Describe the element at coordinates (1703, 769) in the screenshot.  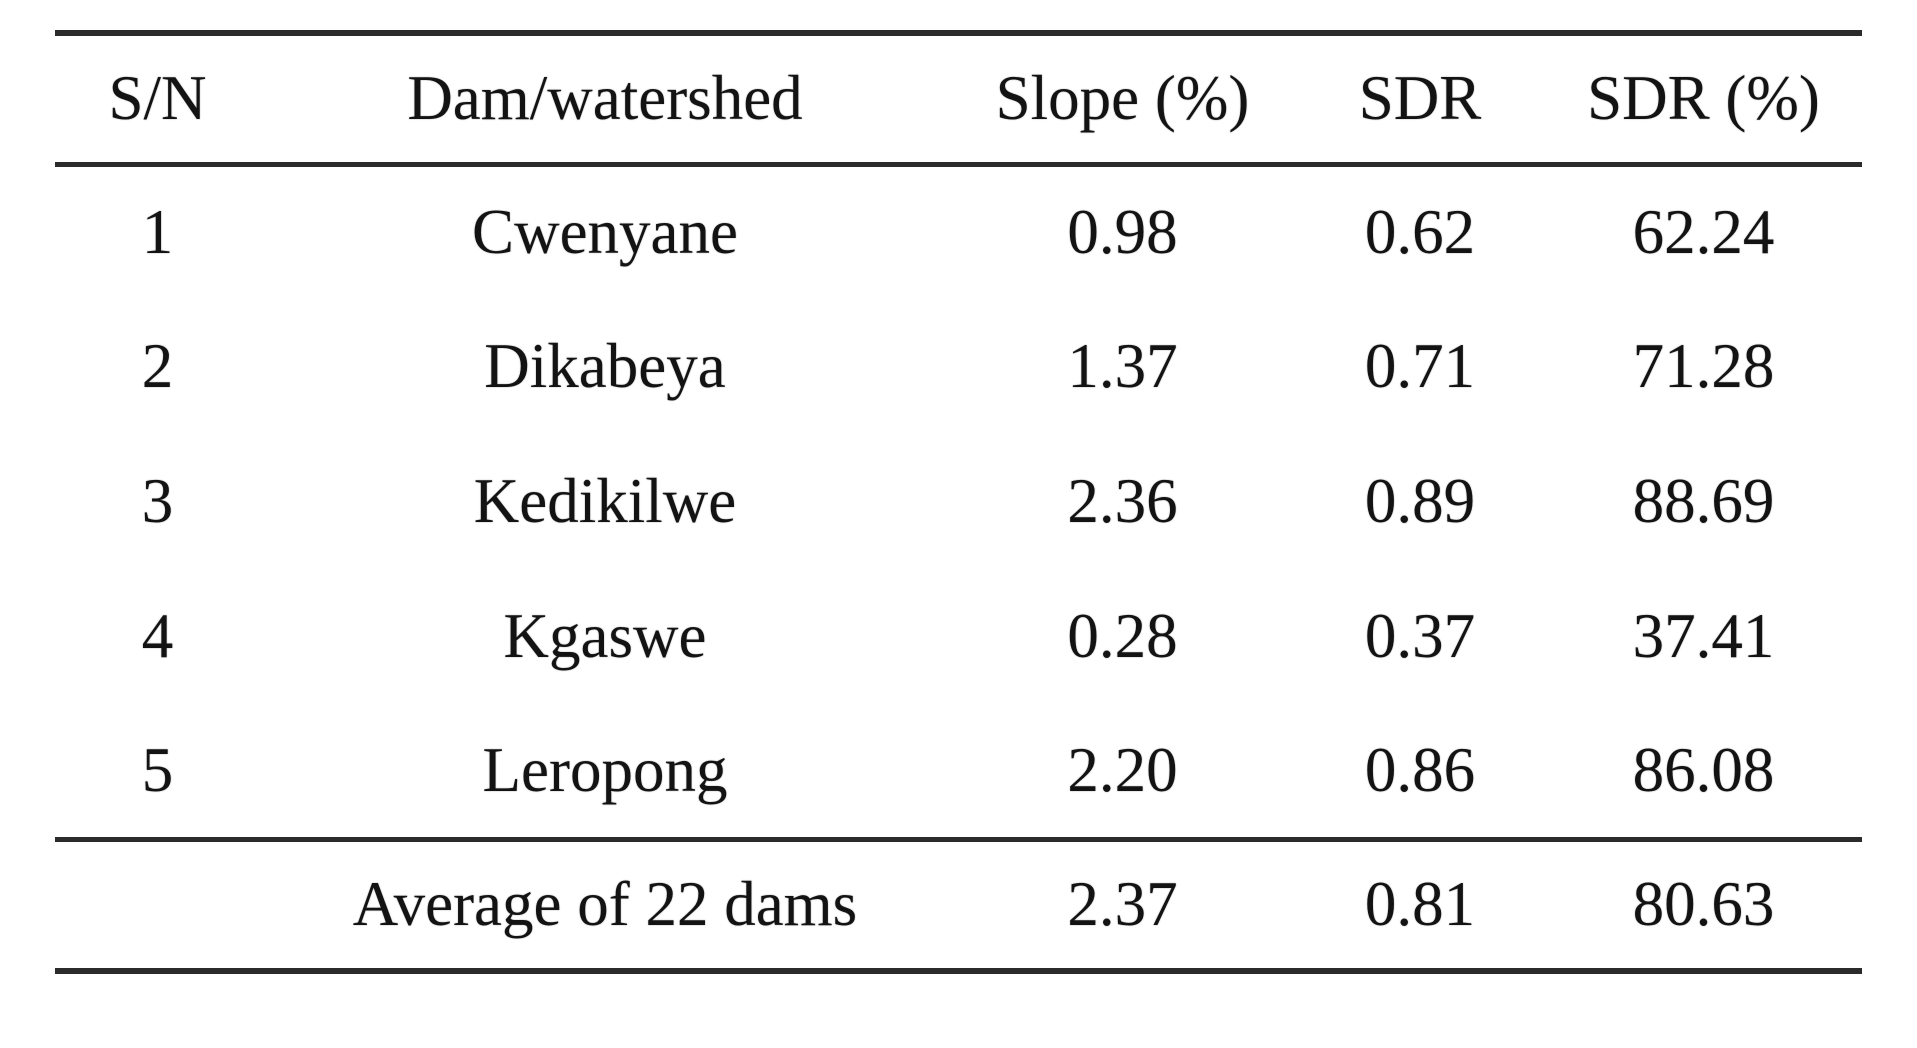
I see `cell-sdr-pct: 86.08` at that location.